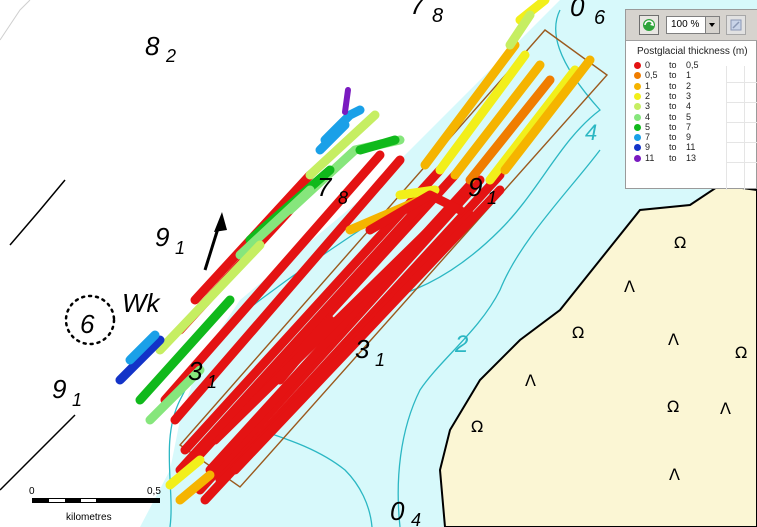  I want to click on legend-range-start: 5, so click(648, 126).